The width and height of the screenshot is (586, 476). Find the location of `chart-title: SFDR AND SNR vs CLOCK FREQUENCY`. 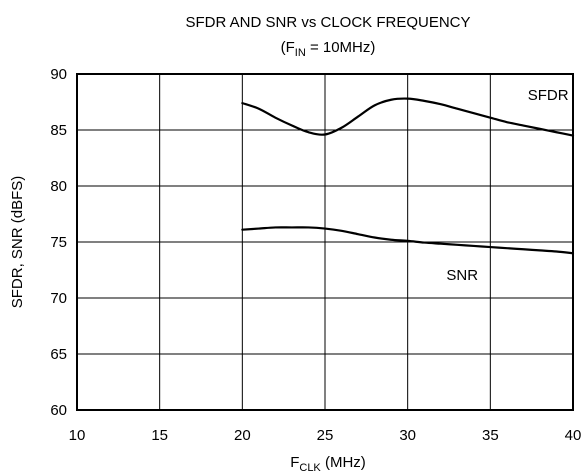

chart-title: SFDR AND SNR vs CLOCK FREQUENCY is located at coordinates (327, 22).